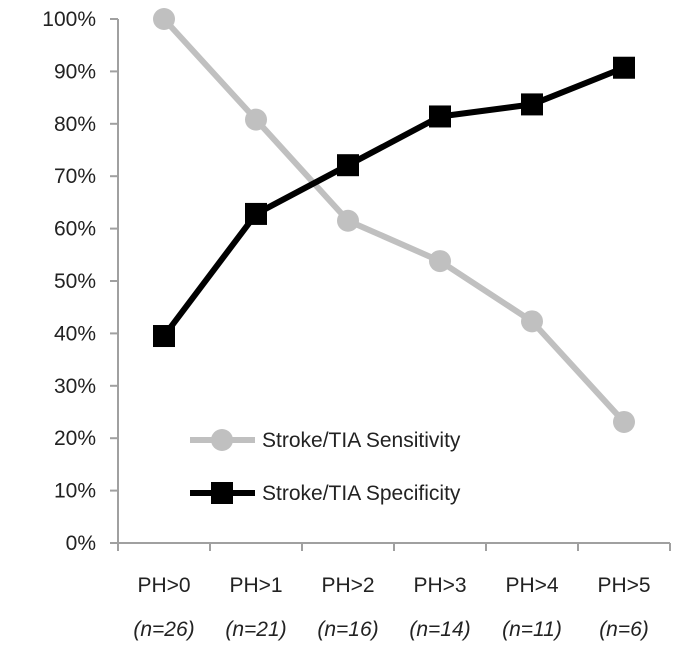 The image size is (675, 647). Describe the element at coordinates (69, 19) in the screenshot. I see `y-tick-label: 100%` at that location.